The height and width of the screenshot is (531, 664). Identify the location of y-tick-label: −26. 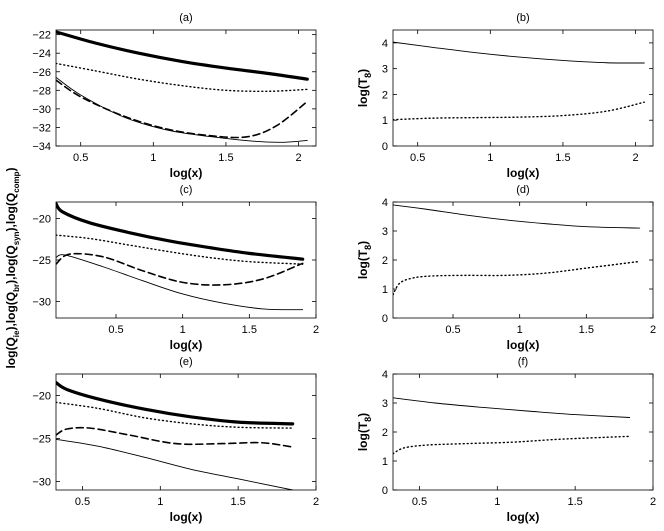
(41, 73).